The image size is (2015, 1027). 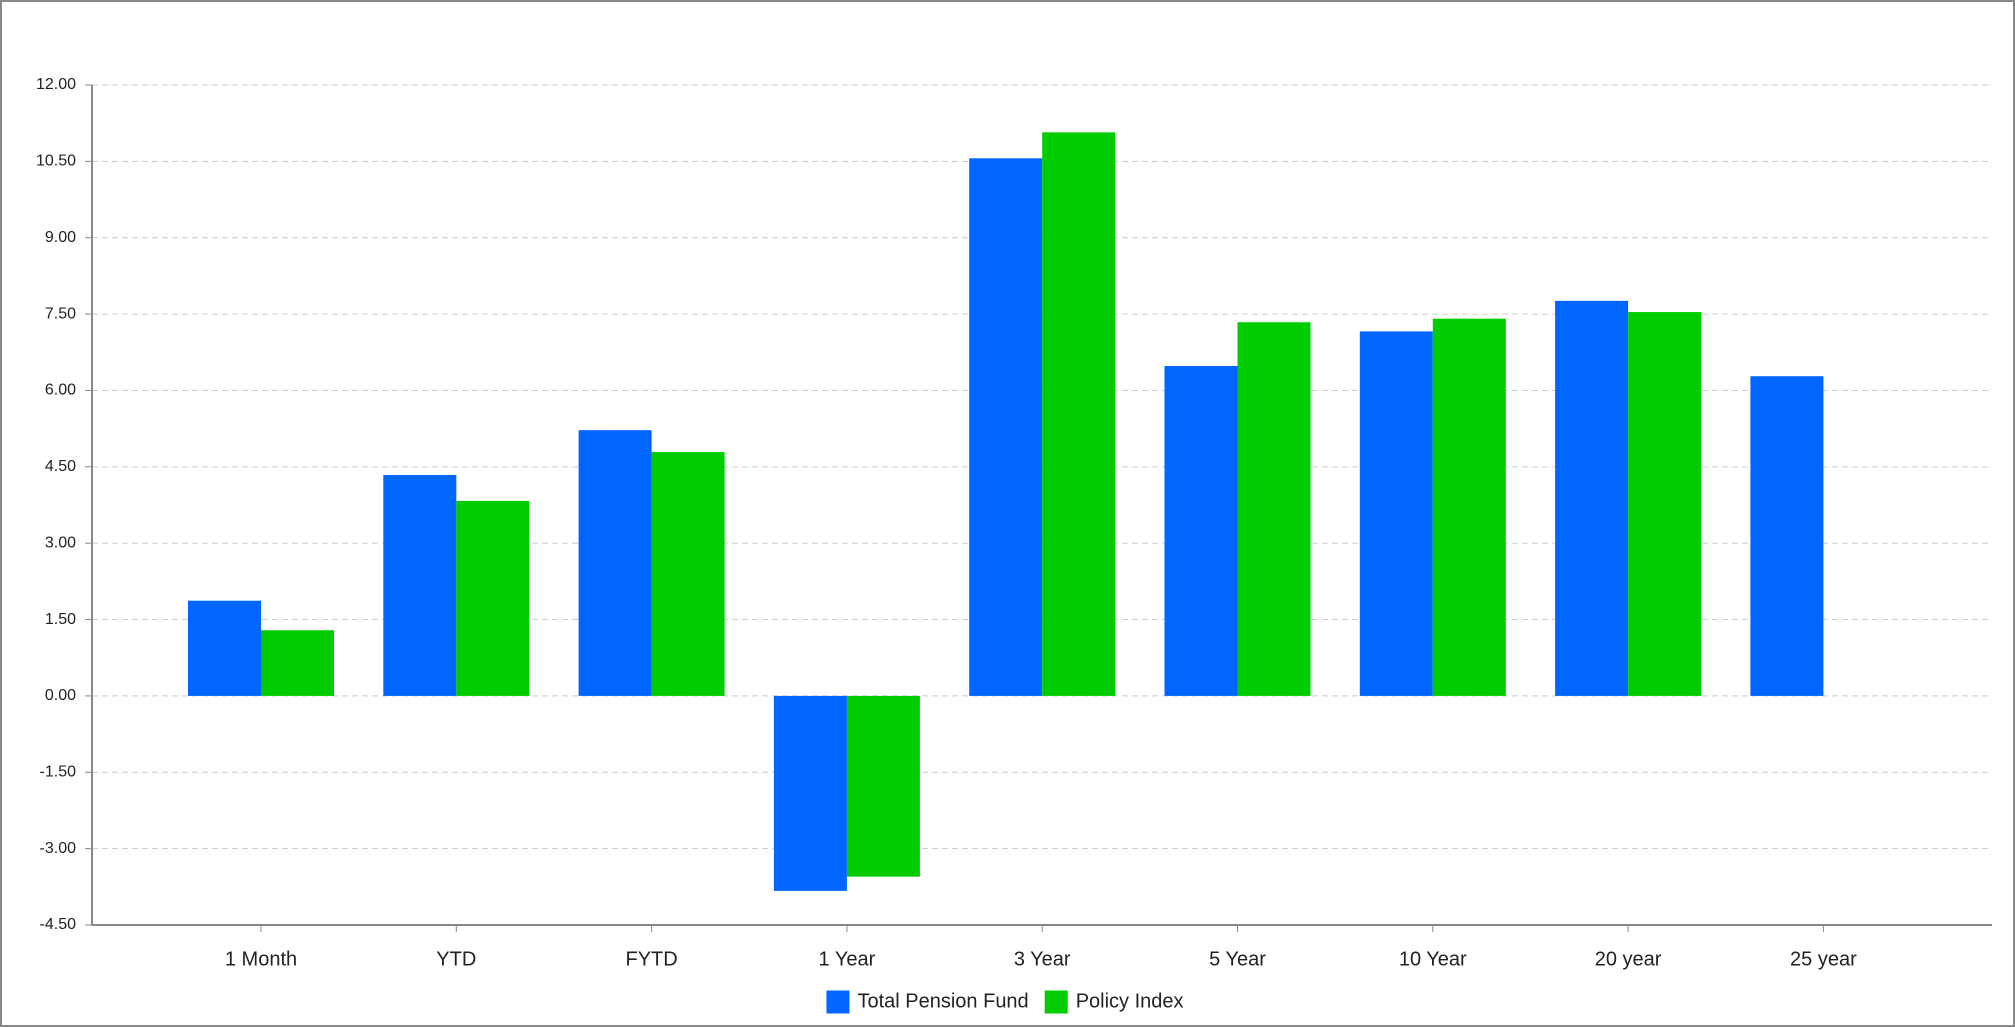 What do you see at coordinates (1628, 959) in the screenshot?
I see `x-tick-label: 20 year` at bounding box center [1628, 959].